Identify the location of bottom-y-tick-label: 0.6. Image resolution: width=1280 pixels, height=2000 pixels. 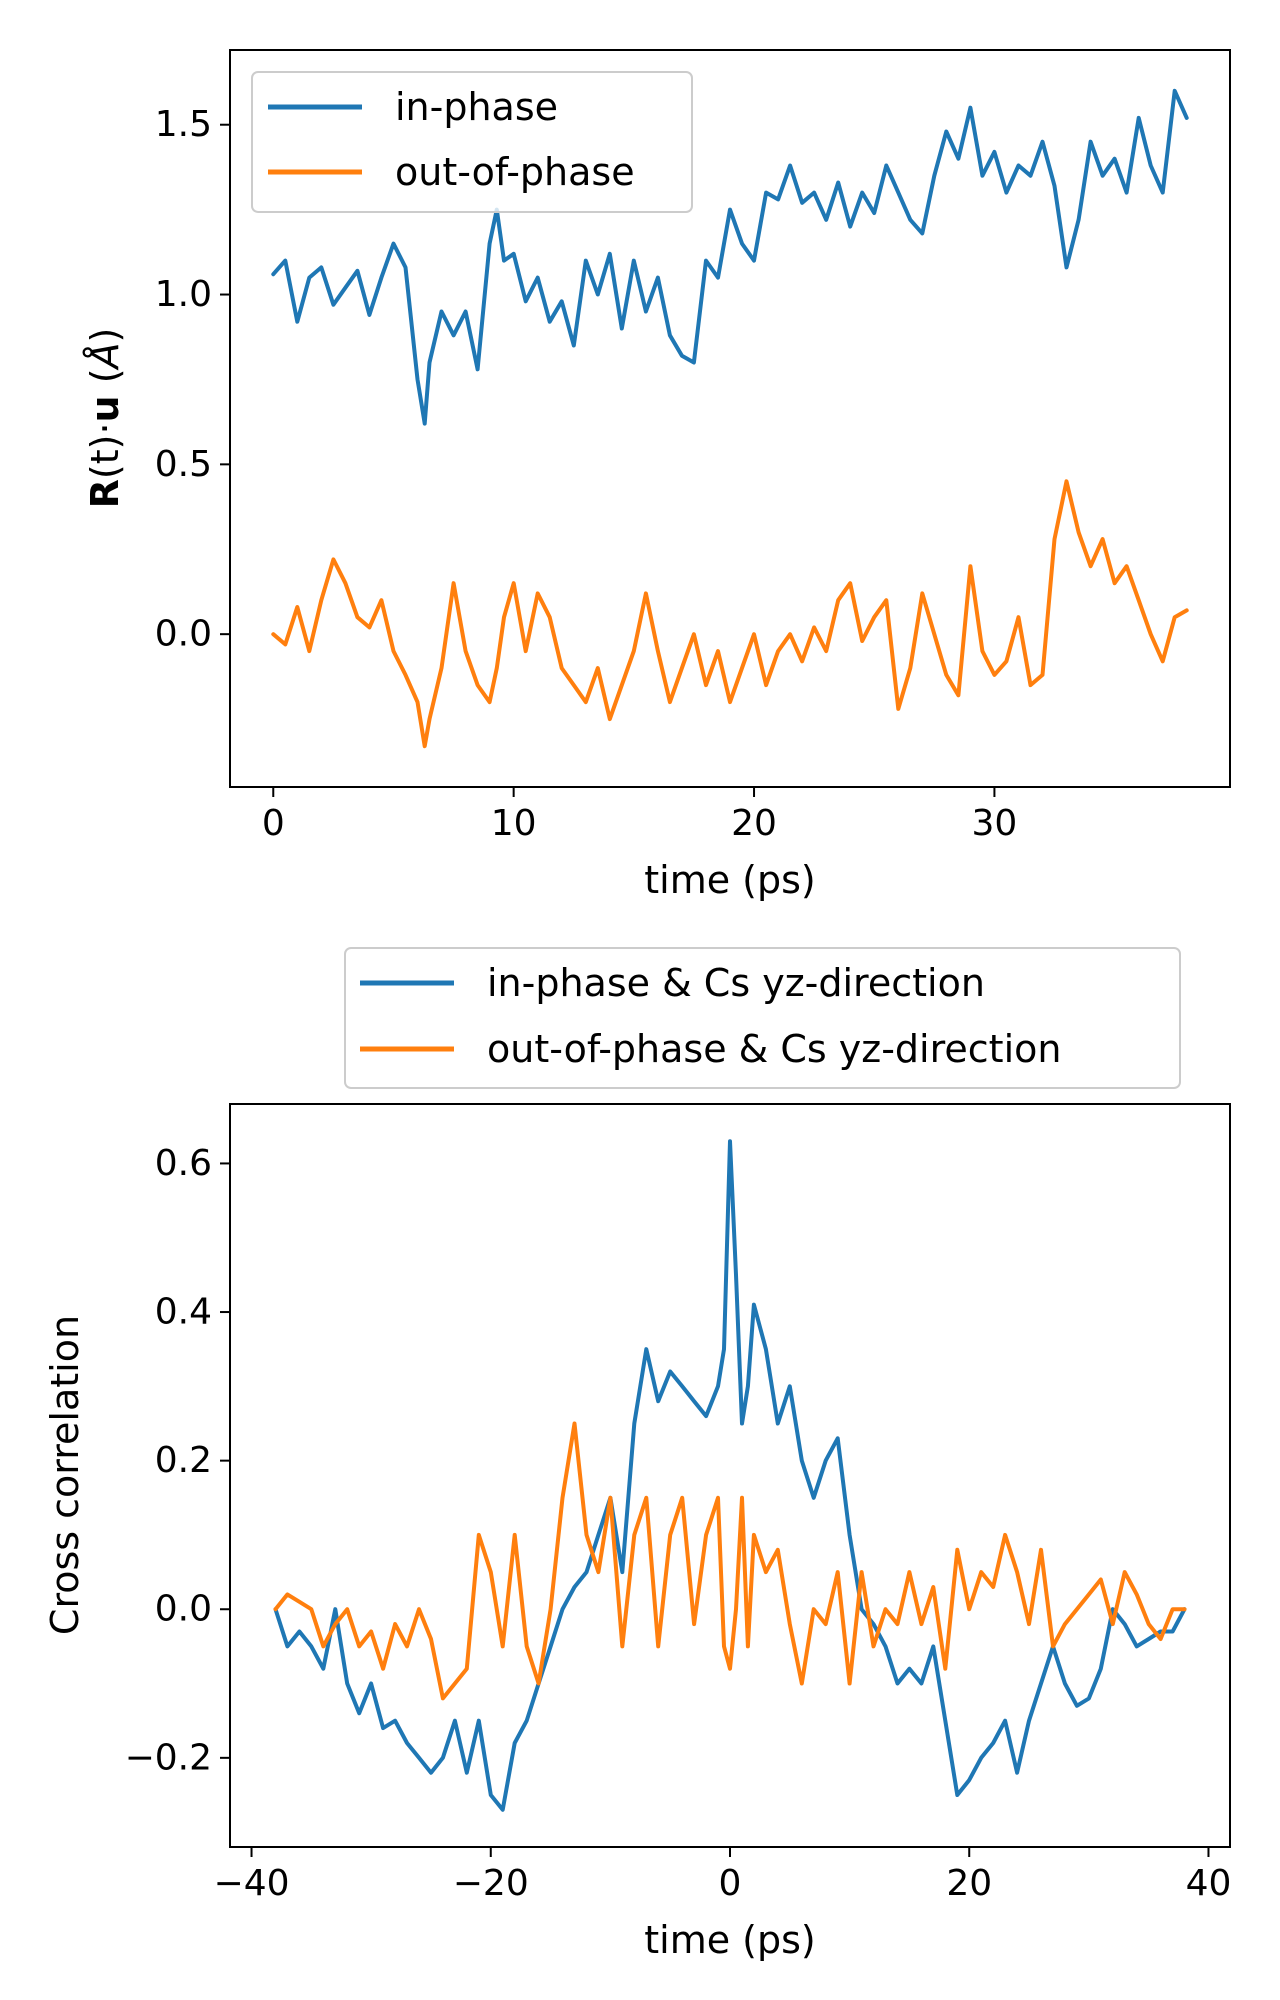
(183, 1163).